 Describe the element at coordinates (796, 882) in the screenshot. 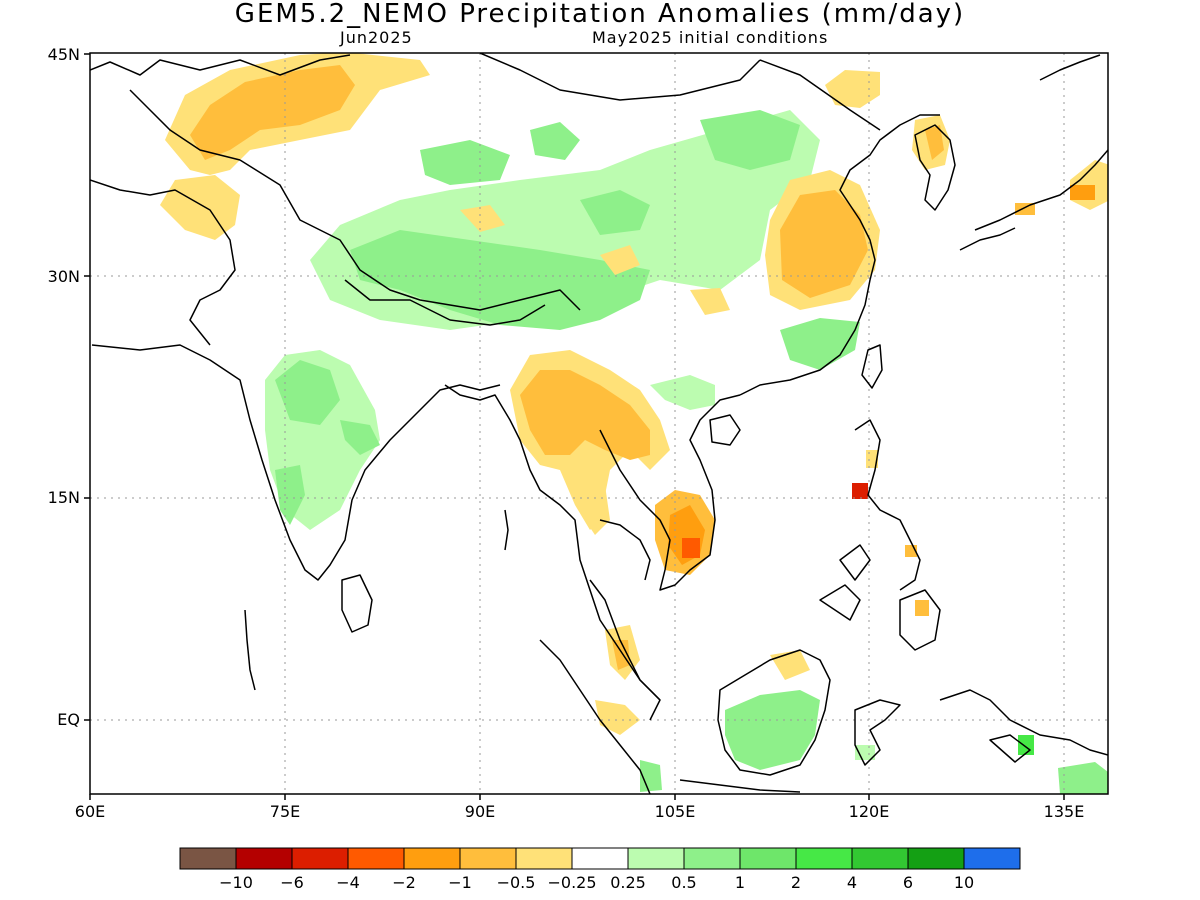

I see `legend-label: 2` at that location.